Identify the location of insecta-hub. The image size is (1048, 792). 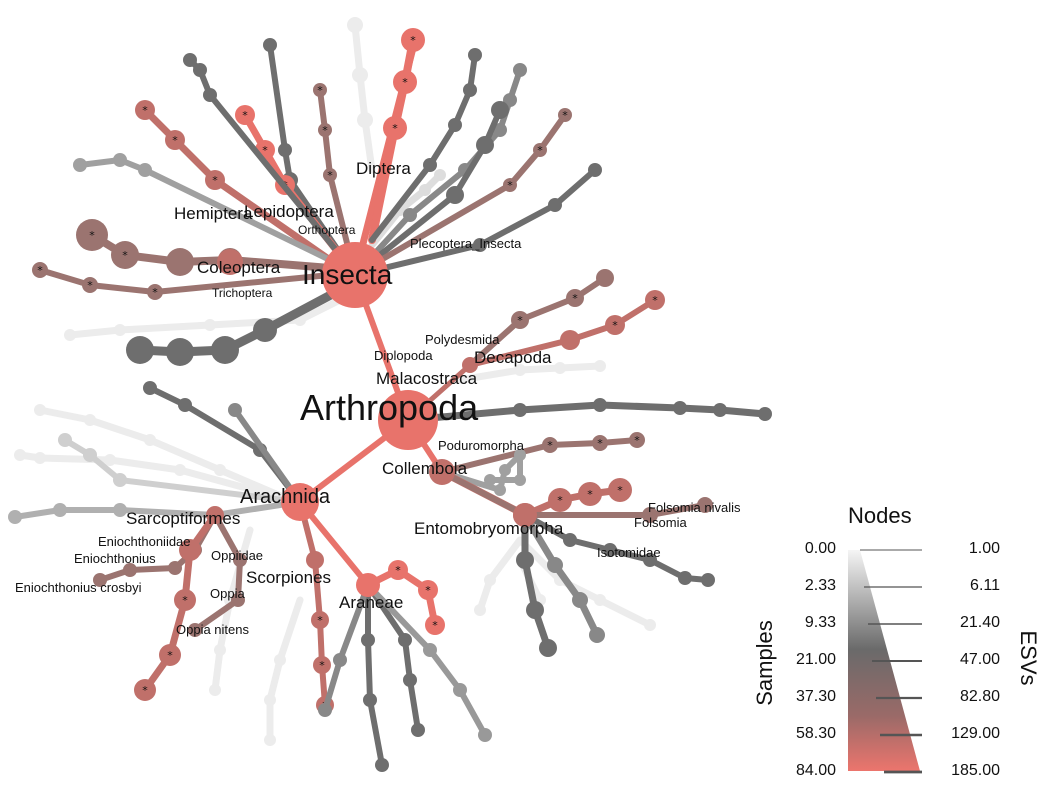
(355, 275).